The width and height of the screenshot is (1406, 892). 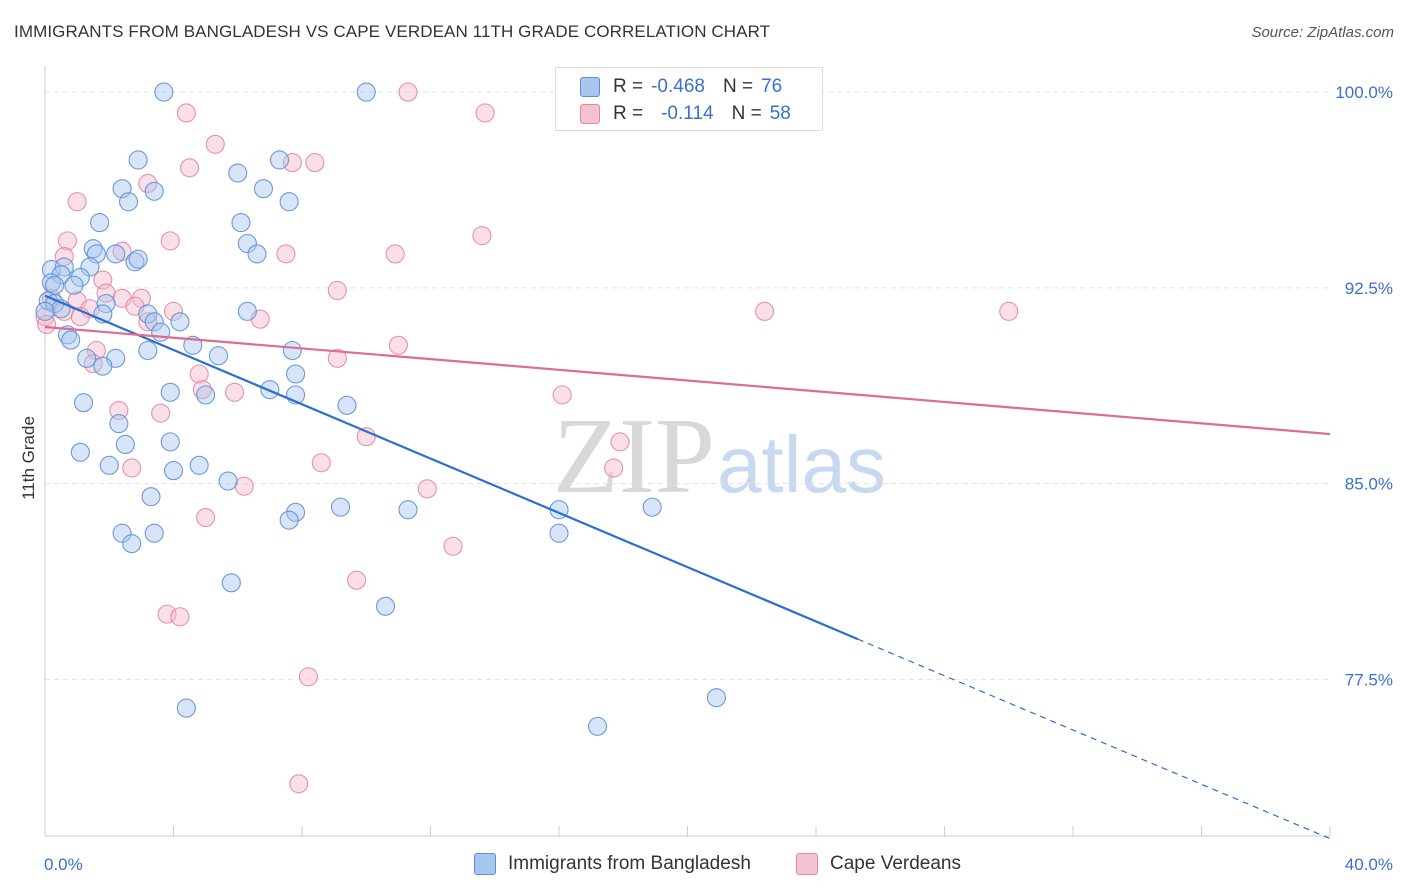 I want to click on cape-verdean-trend-line, so click(x=687, y=380).